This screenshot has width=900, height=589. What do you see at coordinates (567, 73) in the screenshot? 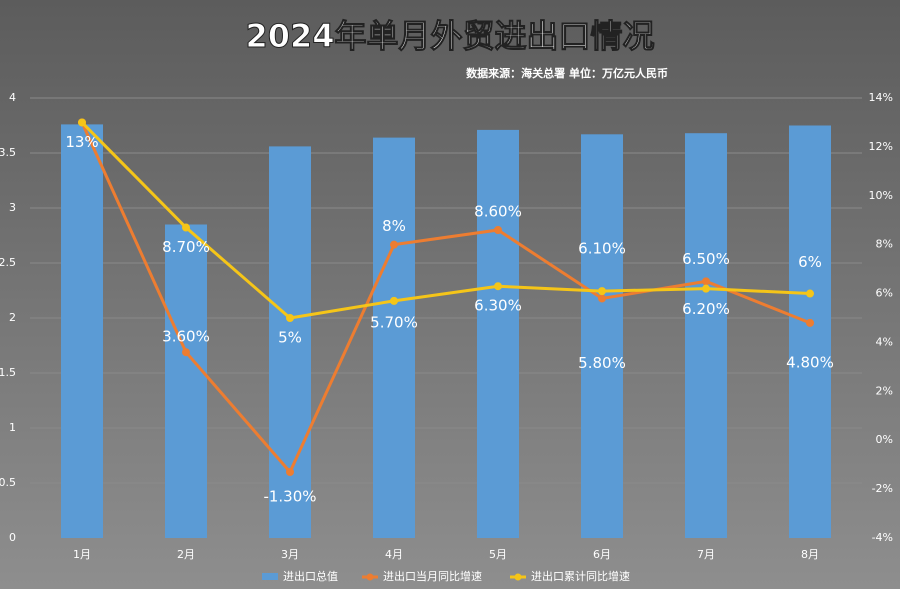
I see `chart-subtitle: 数据来源：海关总署 单位：万亿元人民币` at bounding box center [567, 73].